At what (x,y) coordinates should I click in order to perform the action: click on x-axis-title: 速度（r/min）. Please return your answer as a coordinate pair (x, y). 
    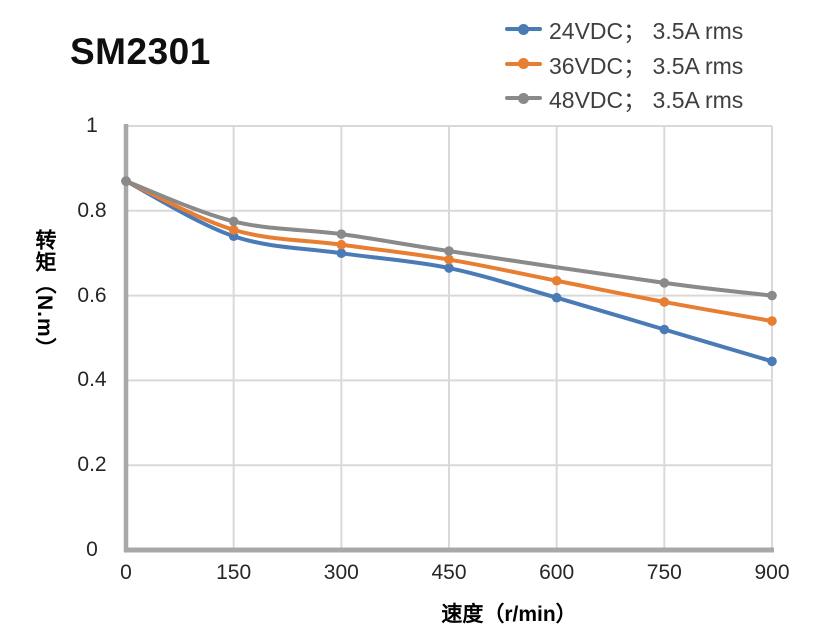
    Looking at the image, I should click on (509, 614).